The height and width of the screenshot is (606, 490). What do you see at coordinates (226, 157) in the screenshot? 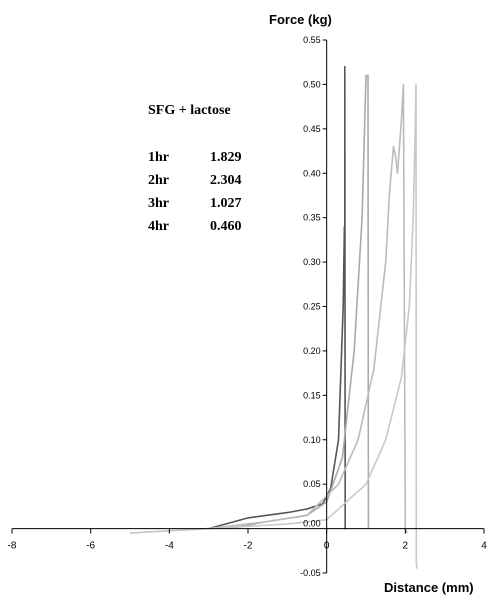
I see `annotation-value-1: 1.829` at bounding box center [226, 157].